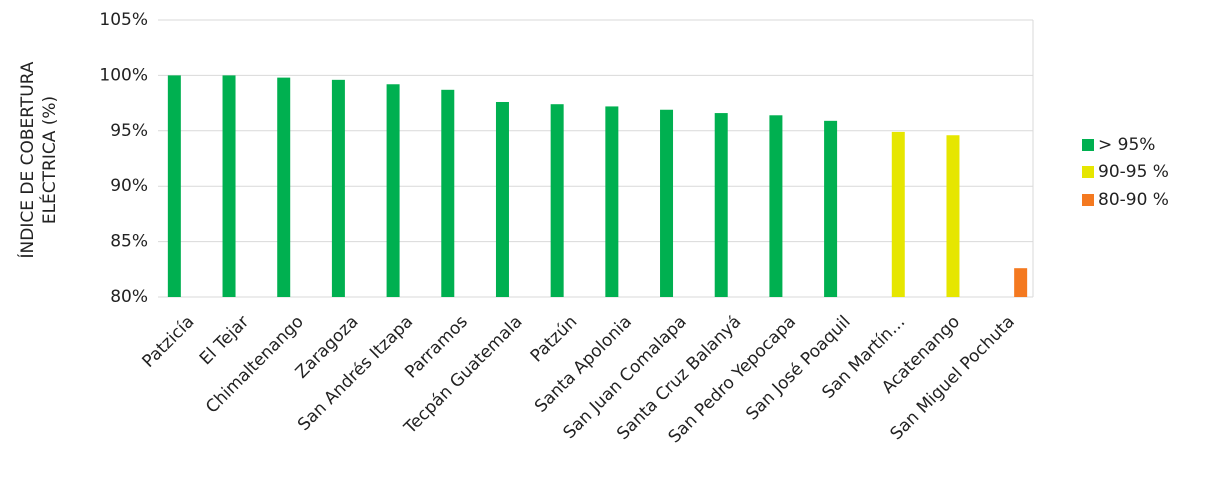  Describe the element at coordinates (169, 342) in the screenshot. I see `x-tick-label: Patzicía` at that location.